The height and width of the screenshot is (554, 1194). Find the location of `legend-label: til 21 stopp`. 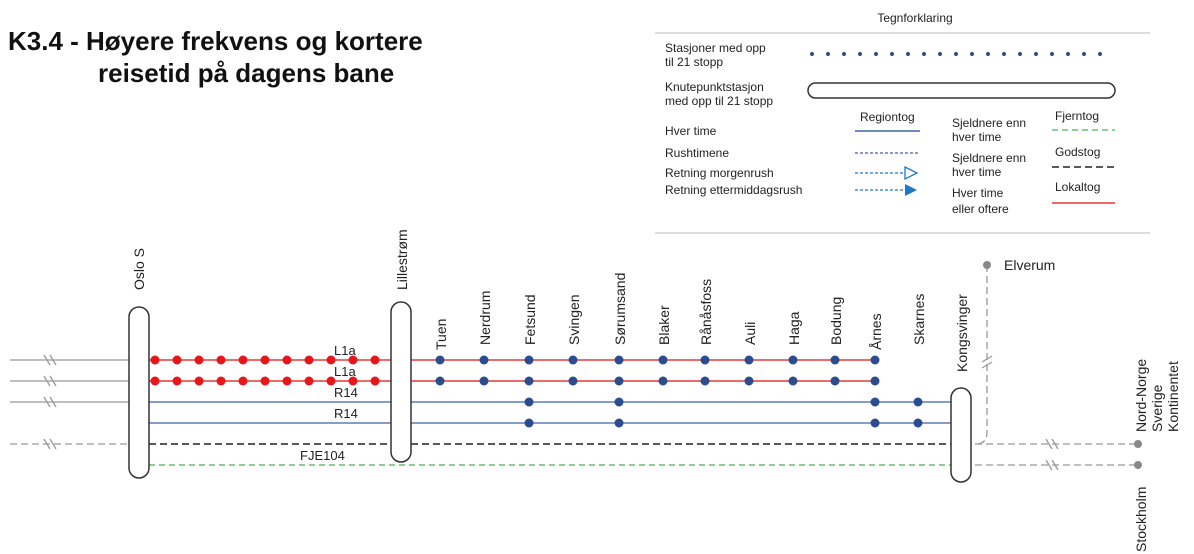

legend-label: til 21 stopp is located at coordinates (694, 62).